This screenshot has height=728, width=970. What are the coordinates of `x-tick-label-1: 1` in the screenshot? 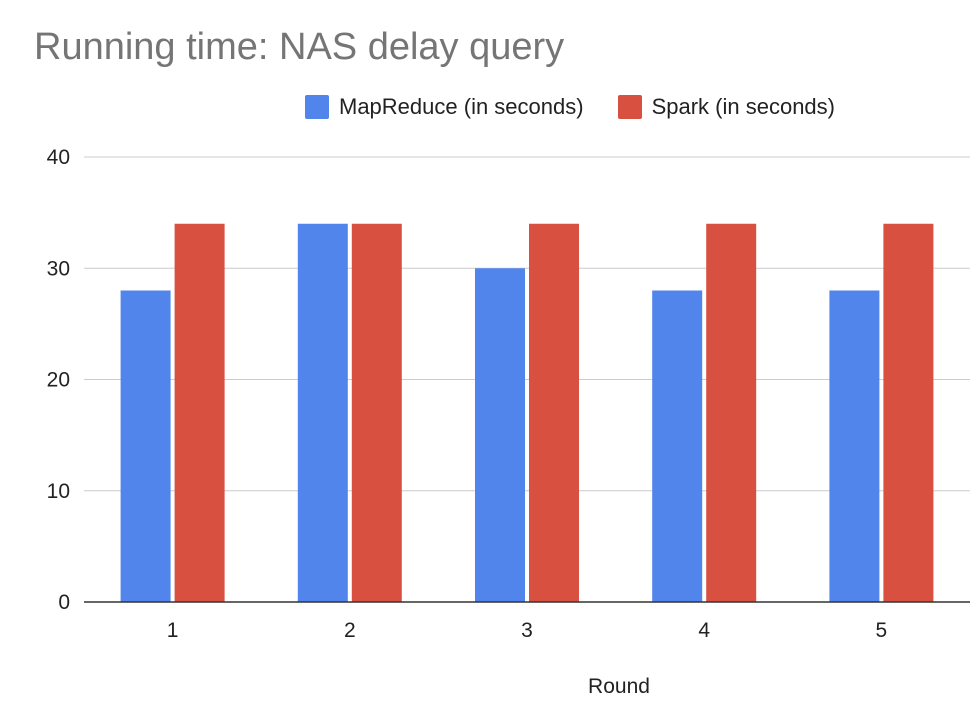 It's located at (173, 630).